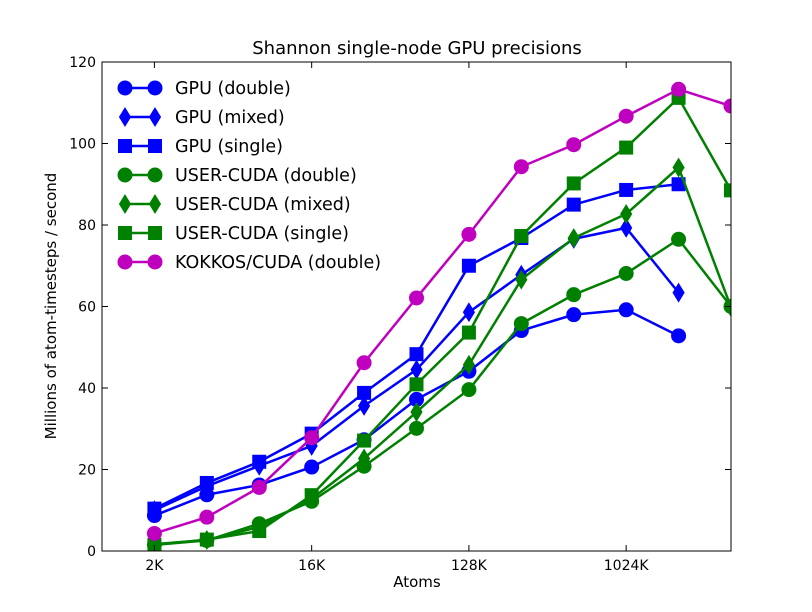 This screenshot has height=612, width=812. What do you see at coordinates (417, 48) in the screenshot?
I see `chart-title: Shannon single-node GPU precisions` at bounding box center [417, 48].